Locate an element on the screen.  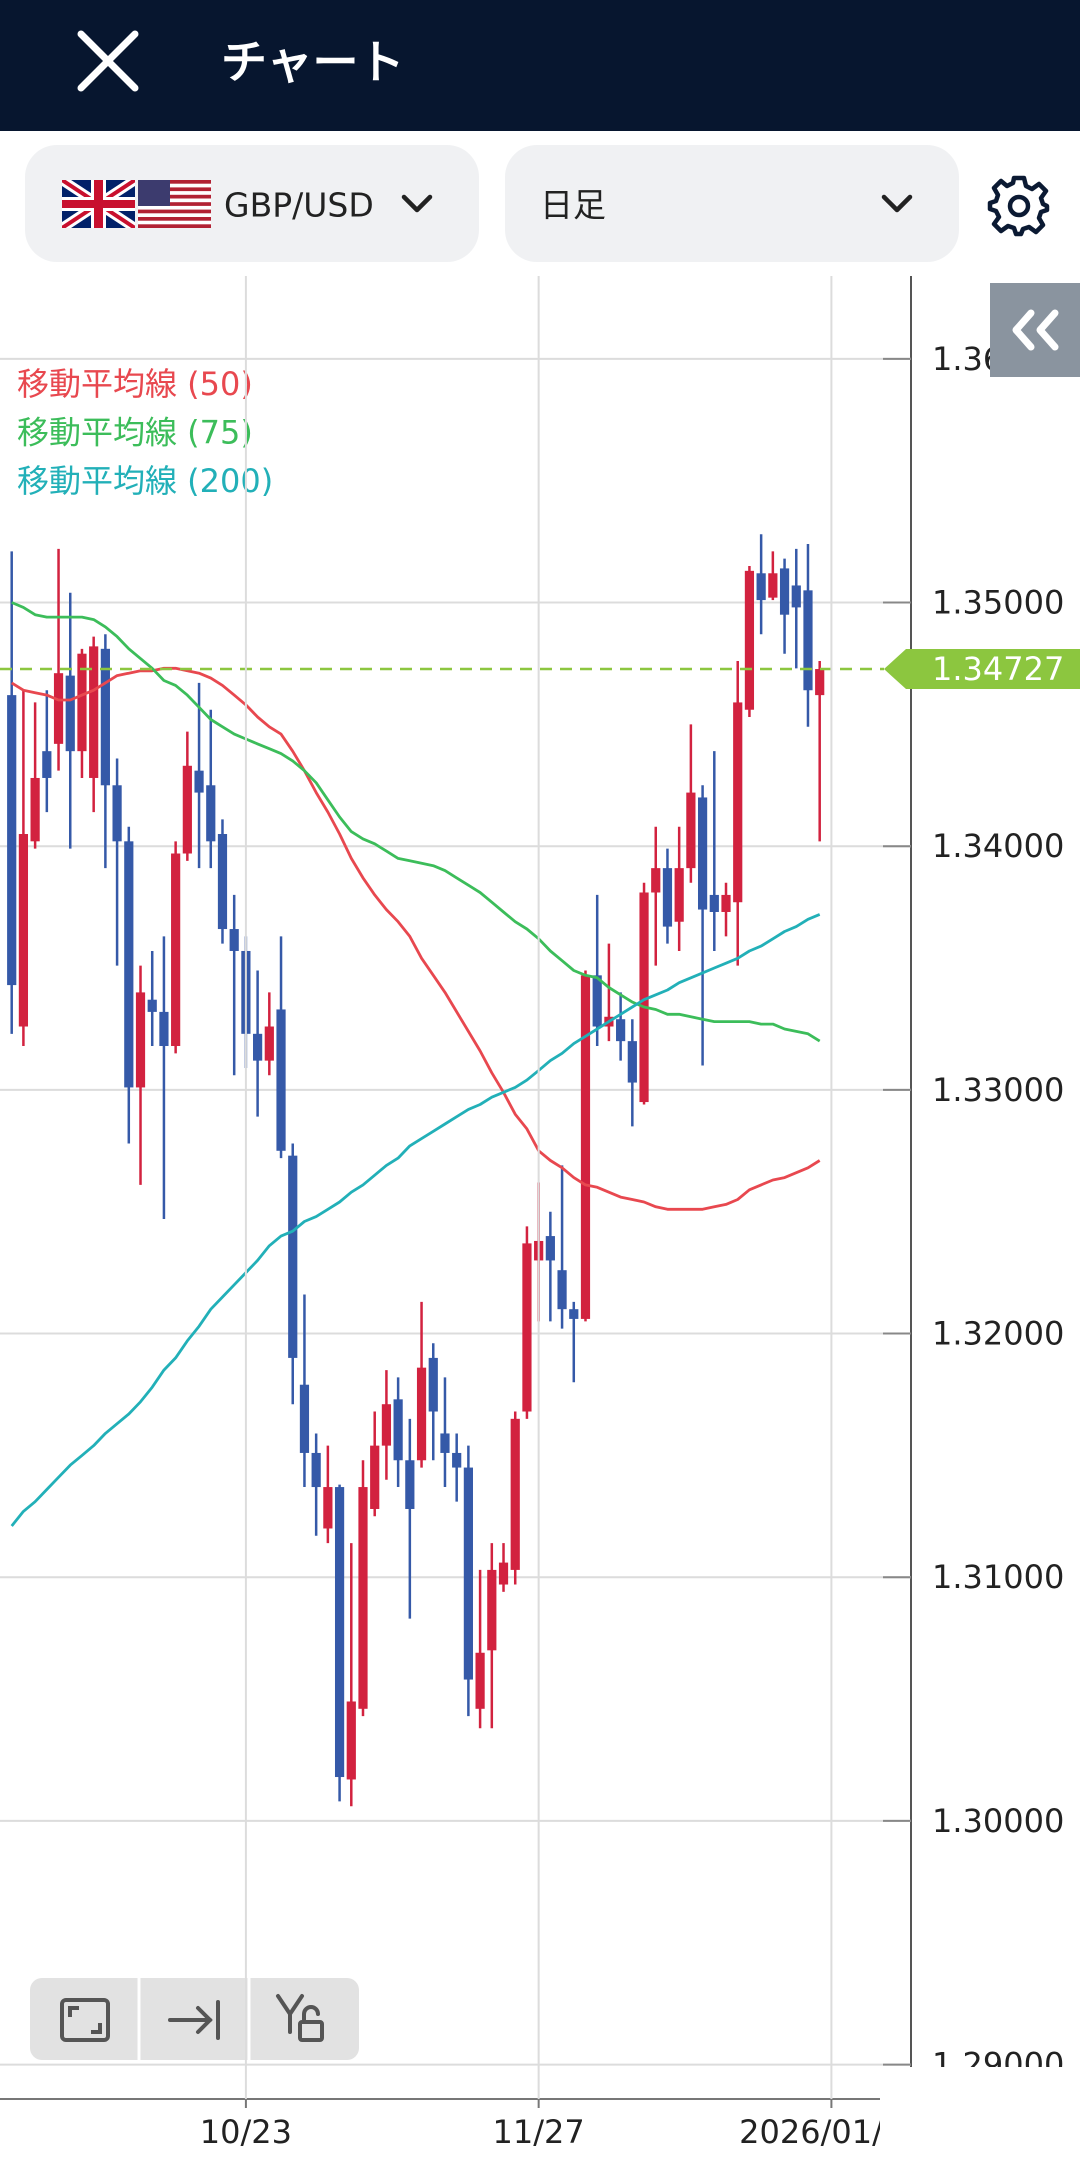
close-button is located at coordinates (108, 61).